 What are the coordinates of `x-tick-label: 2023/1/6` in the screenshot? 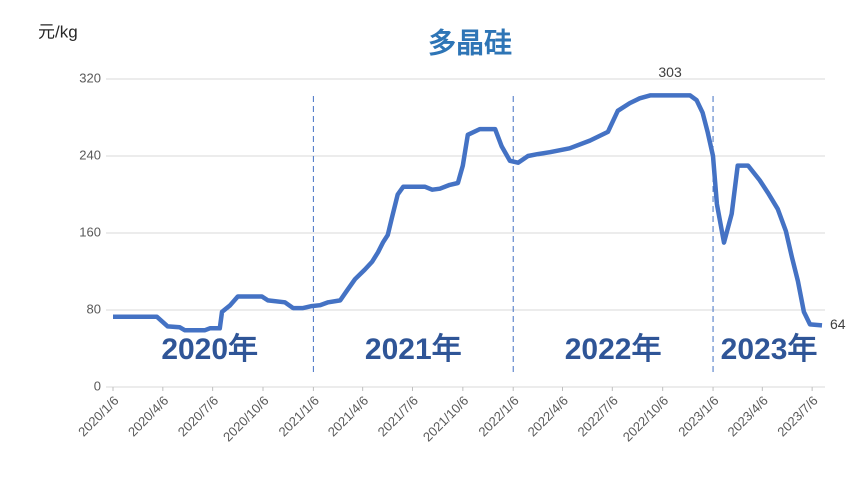 It's located at (698, 416).